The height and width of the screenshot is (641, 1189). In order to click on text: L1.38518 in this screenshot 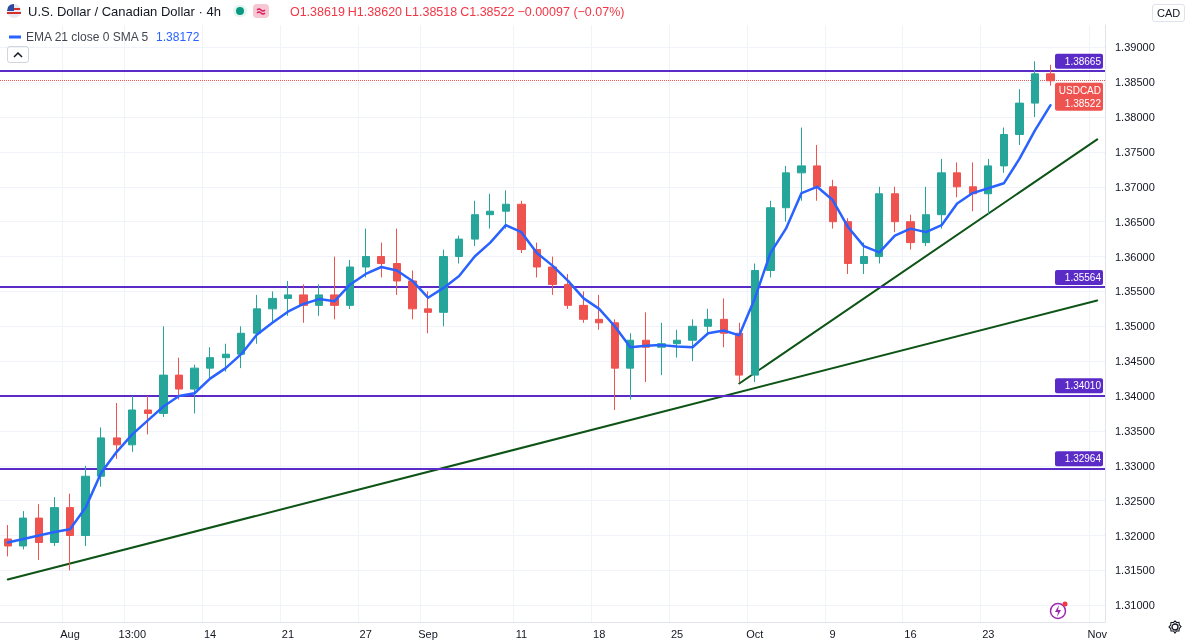, I will do `click(431, 11)`.